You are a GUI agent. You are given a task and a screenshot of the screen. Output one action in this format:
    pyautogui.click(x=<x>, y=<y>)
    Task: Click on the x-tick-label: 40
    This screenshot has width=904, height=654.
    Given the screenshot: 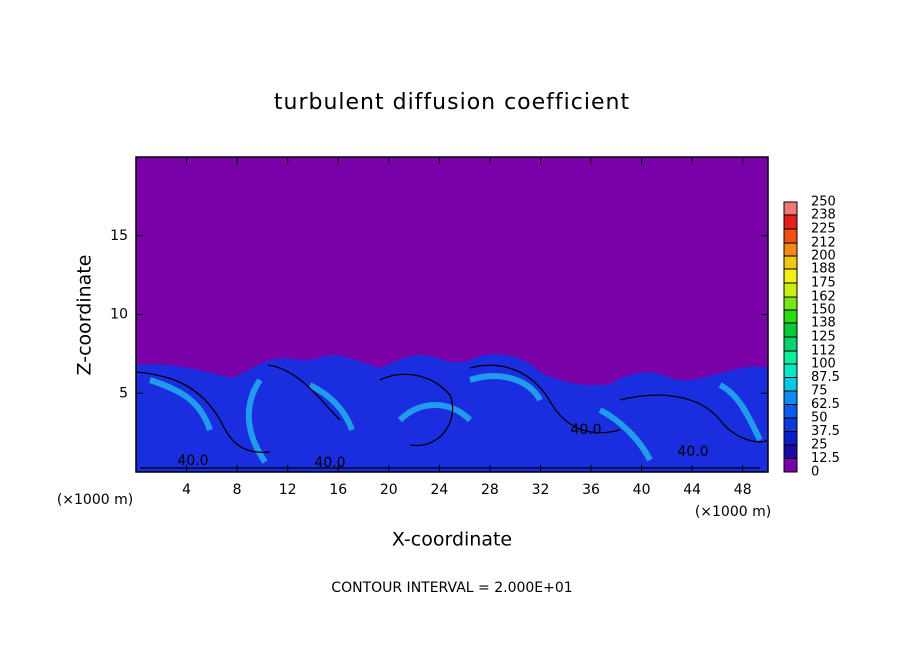 What is the action you would take?
    pyautogui.click(x=642, y=490)
    